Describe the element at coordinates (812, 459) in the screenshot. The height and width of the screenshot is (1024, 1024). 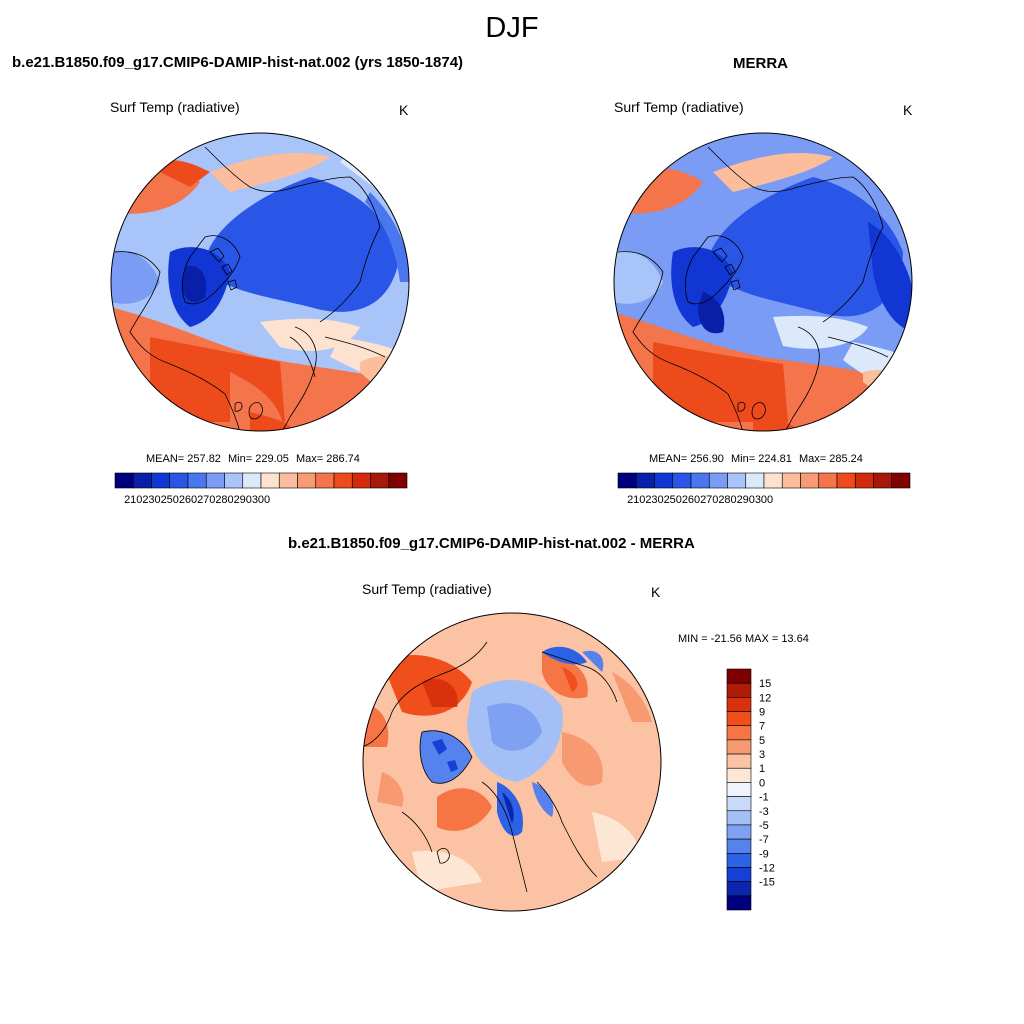
I see `merra-max-label: Max=` at that location.